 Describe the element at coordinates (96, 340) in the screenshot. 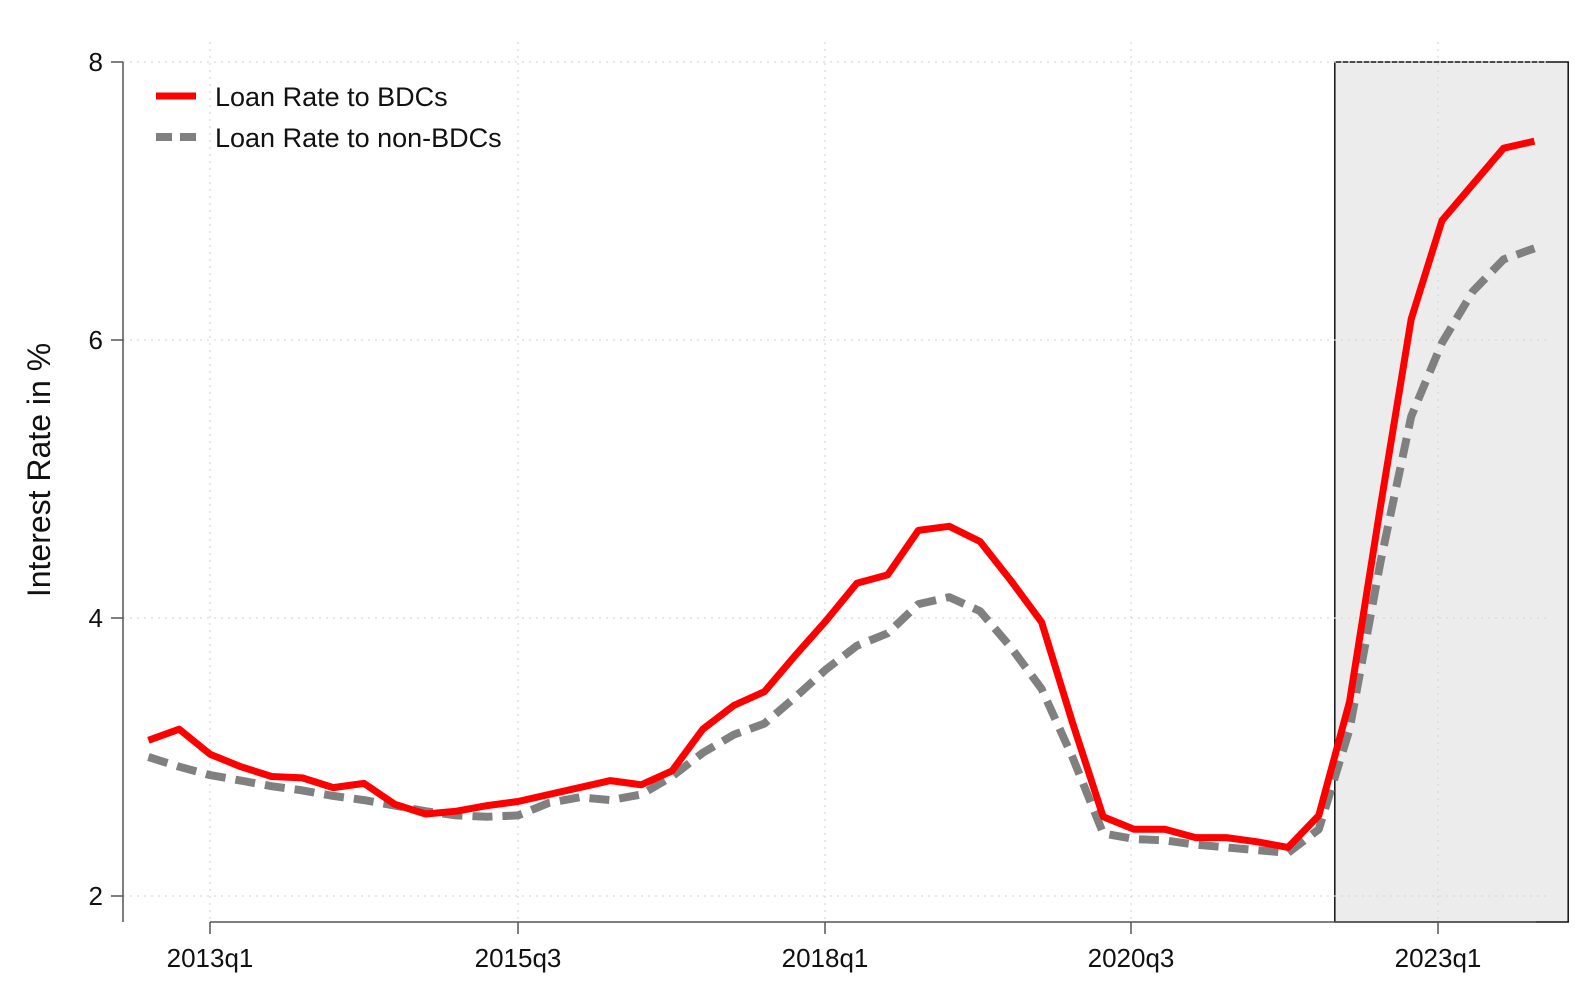

I see `y-tick-label: 6` at that location.